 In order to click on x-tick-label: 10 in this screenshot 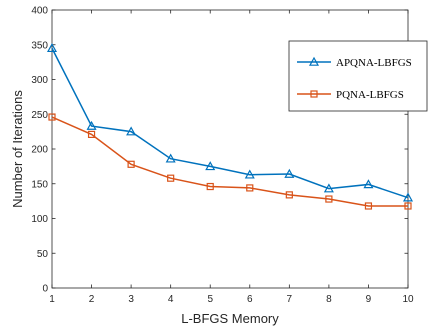, I will do `click(408, 299)`.